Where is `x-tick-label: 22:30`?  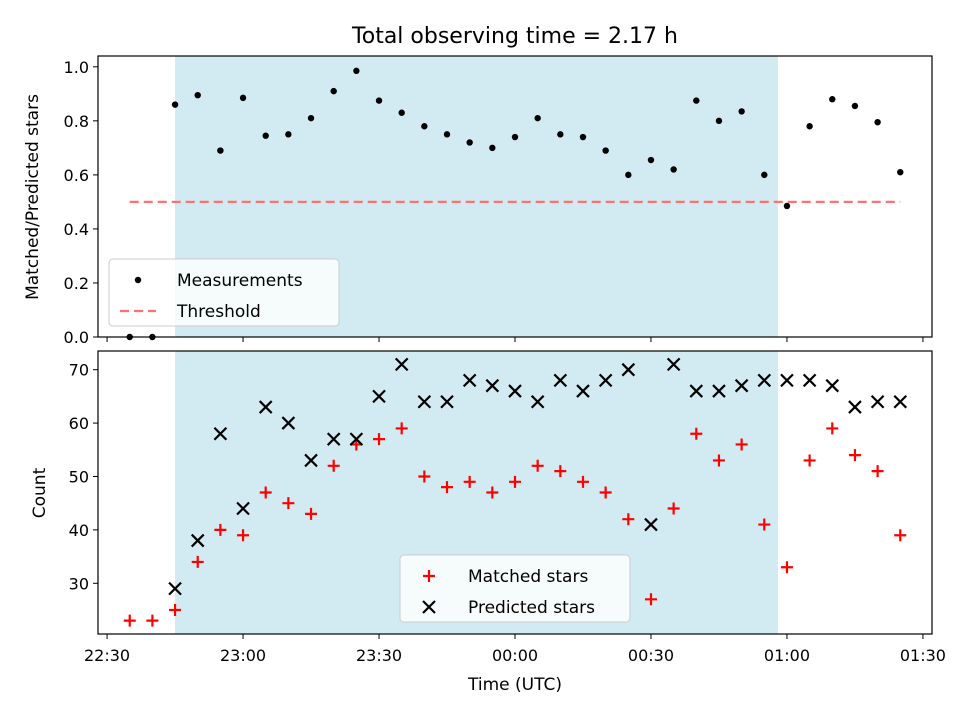
x-tick-label: 22:30 is located at coordinates (107, 655).